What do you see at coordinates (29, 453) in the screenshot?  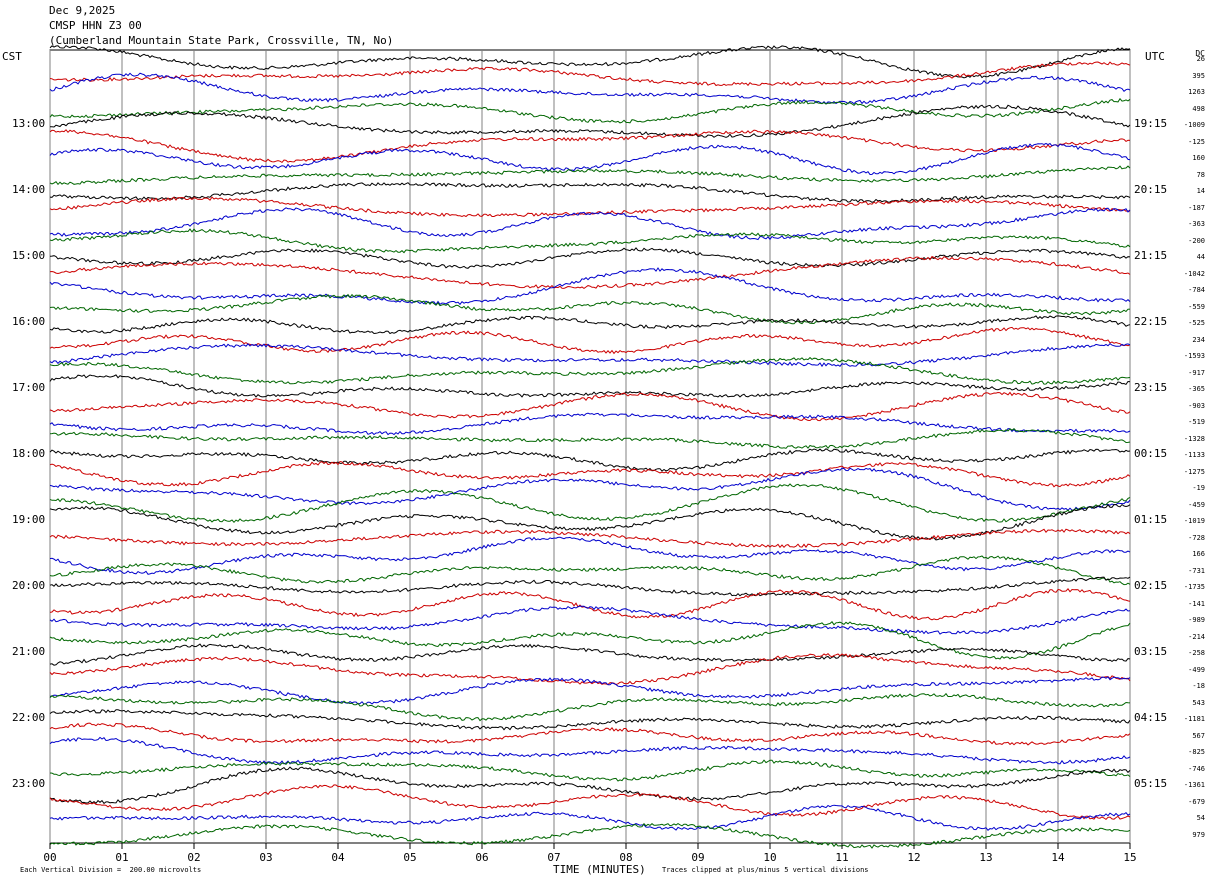 I see `cst-hour-label: 18:00` at bounding box center [29, 453].